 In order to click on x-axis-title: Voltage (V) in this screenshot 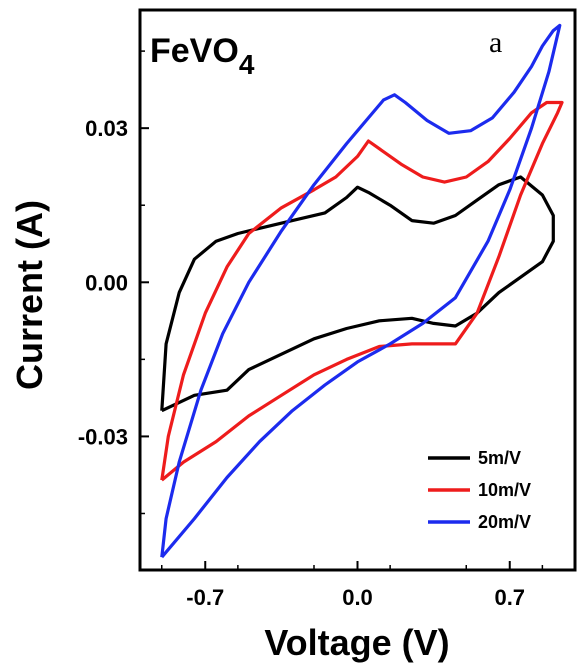, I will do `click(356, 642)`.